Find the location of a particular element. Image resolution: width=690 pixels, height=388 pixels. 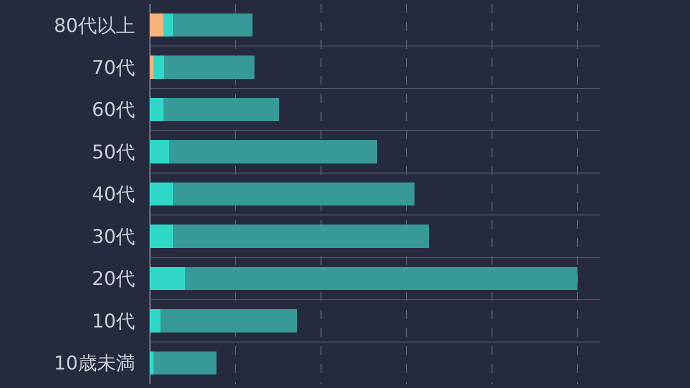

y-tick-label: 30代 is located at coordinates (113, 237).